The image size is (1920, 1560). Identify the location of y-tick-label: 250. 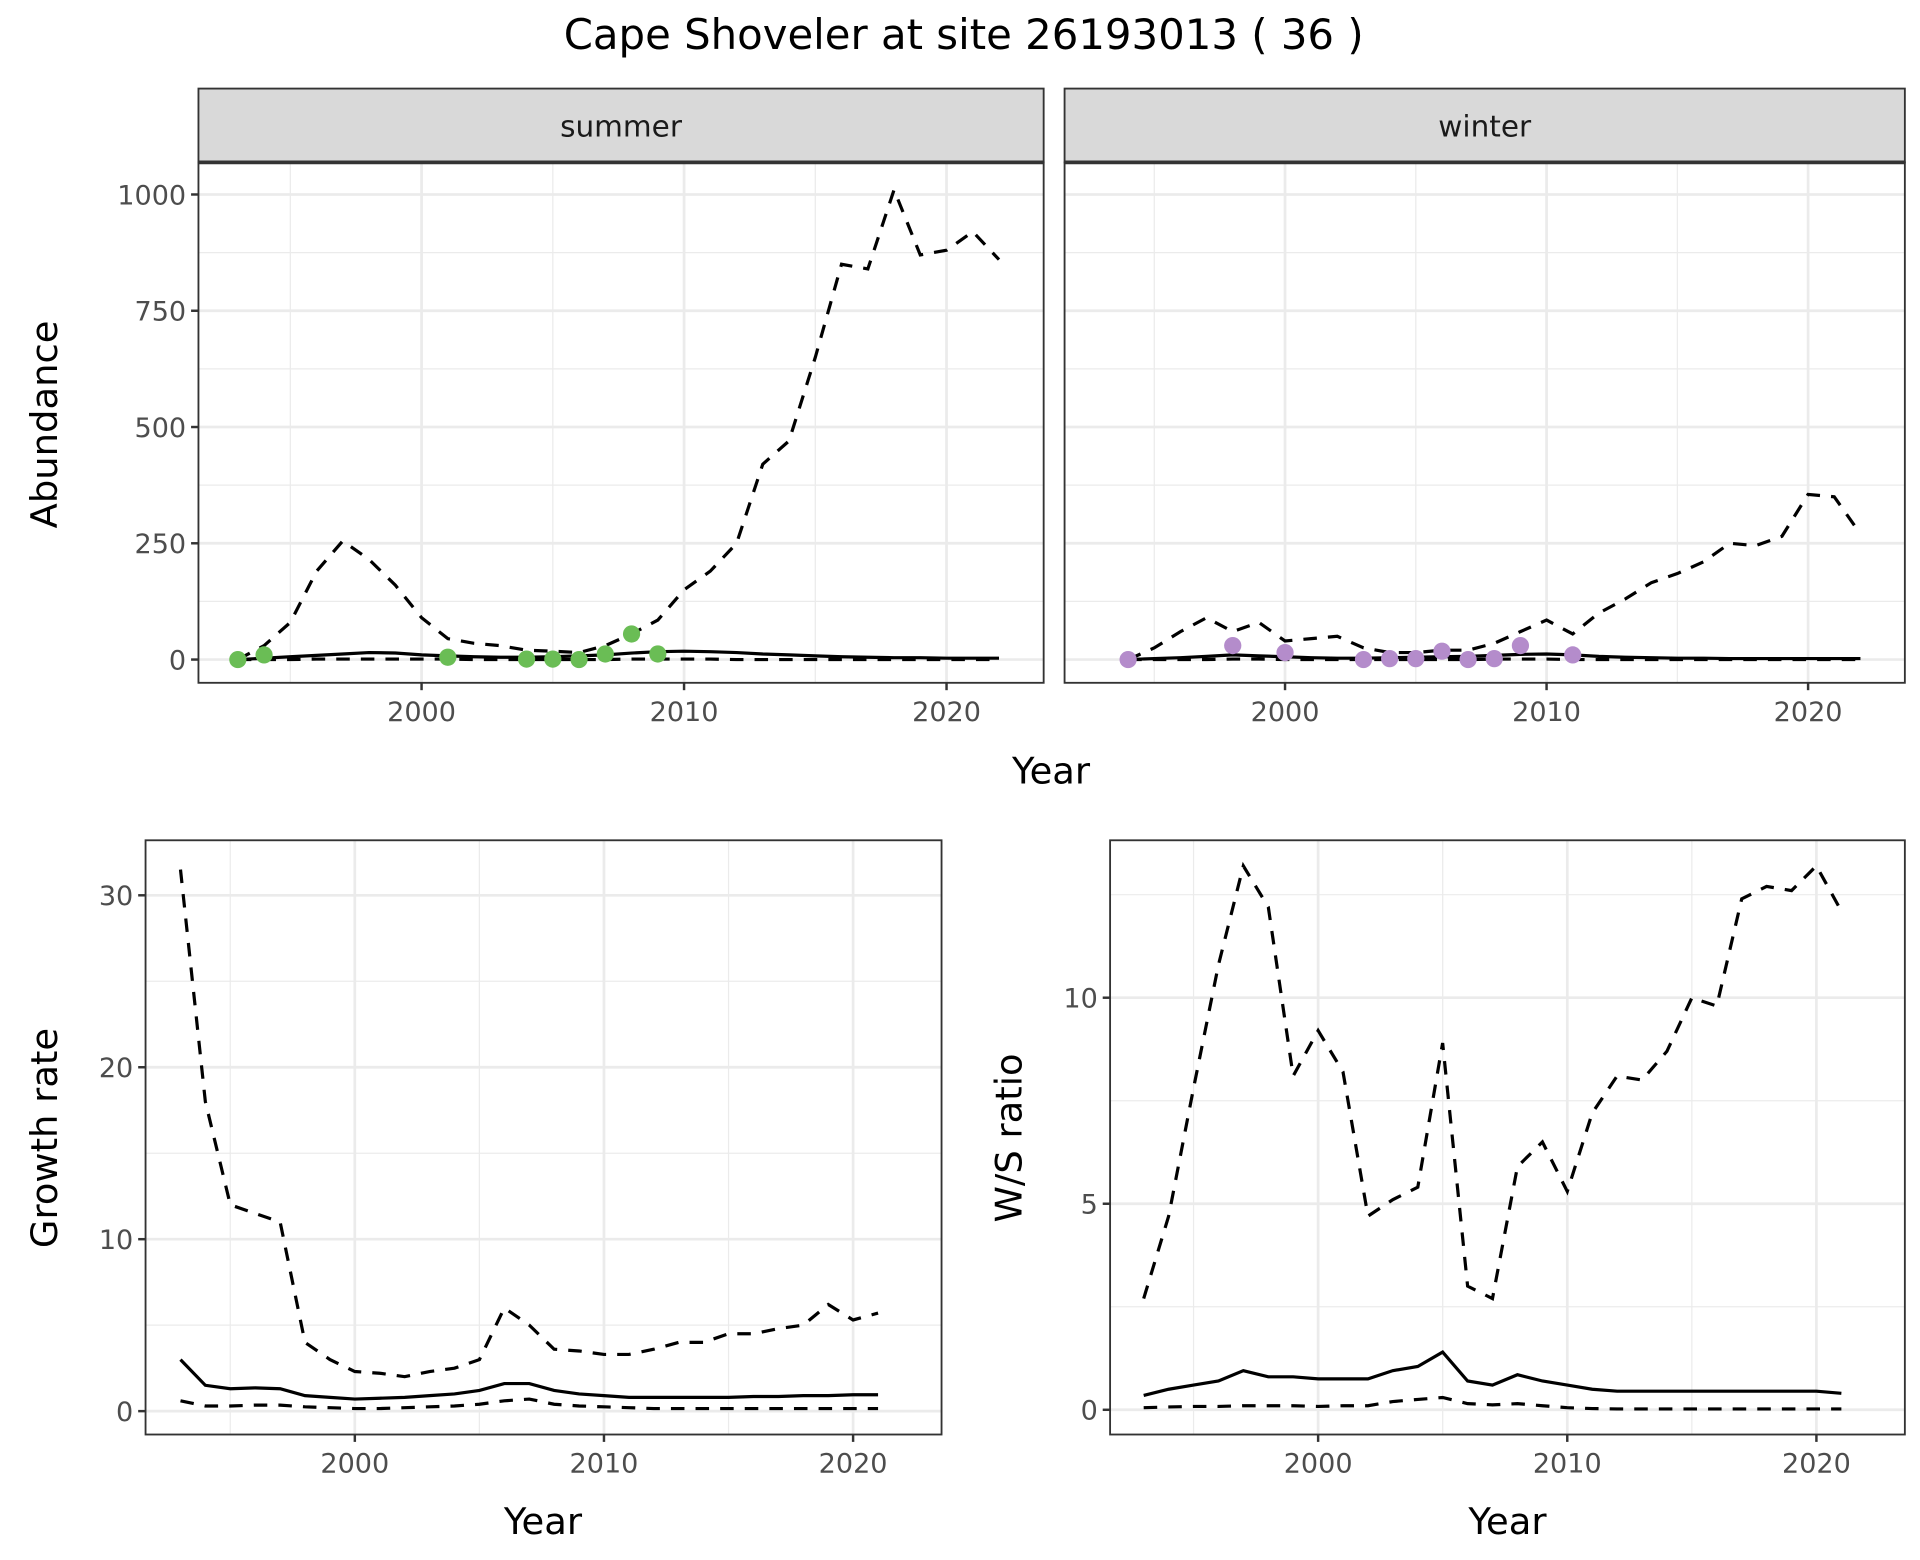
(161, 544).